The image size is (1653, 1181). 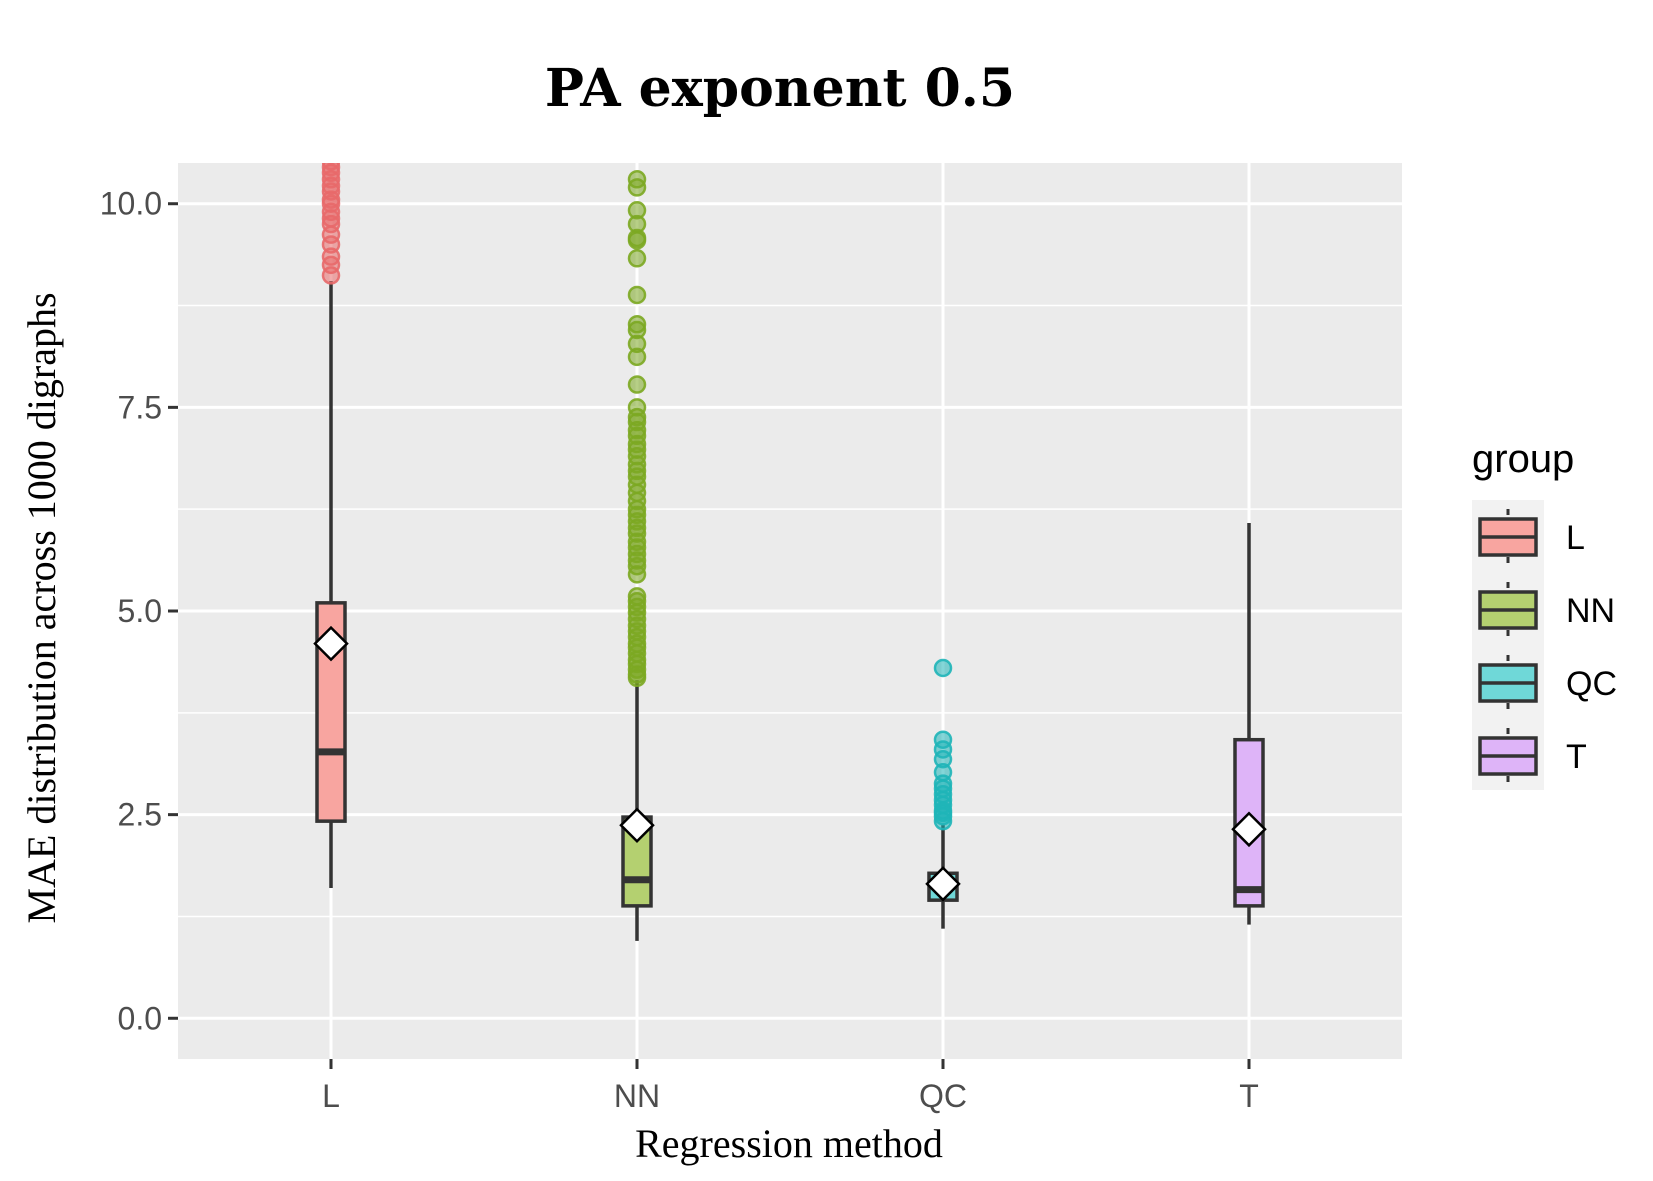 I want to click on legend-item-l: L, so click(x=1531, y=537).